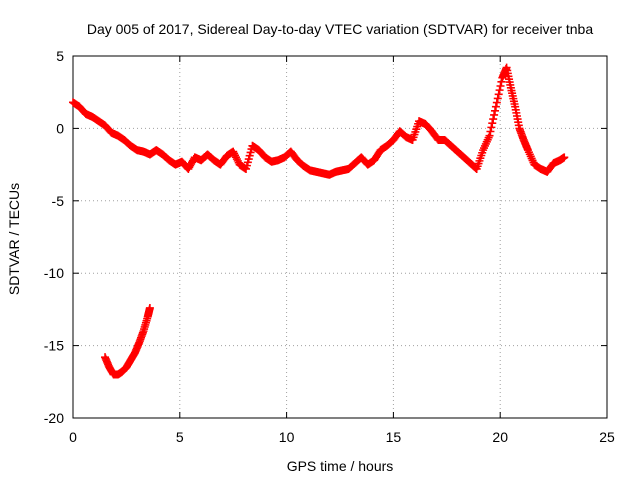 The width and height of the screenshot is (640, 480). Describe the element at coordinates (394, 437) in the screenshot. I see `x-tick-label: 15` at that location.